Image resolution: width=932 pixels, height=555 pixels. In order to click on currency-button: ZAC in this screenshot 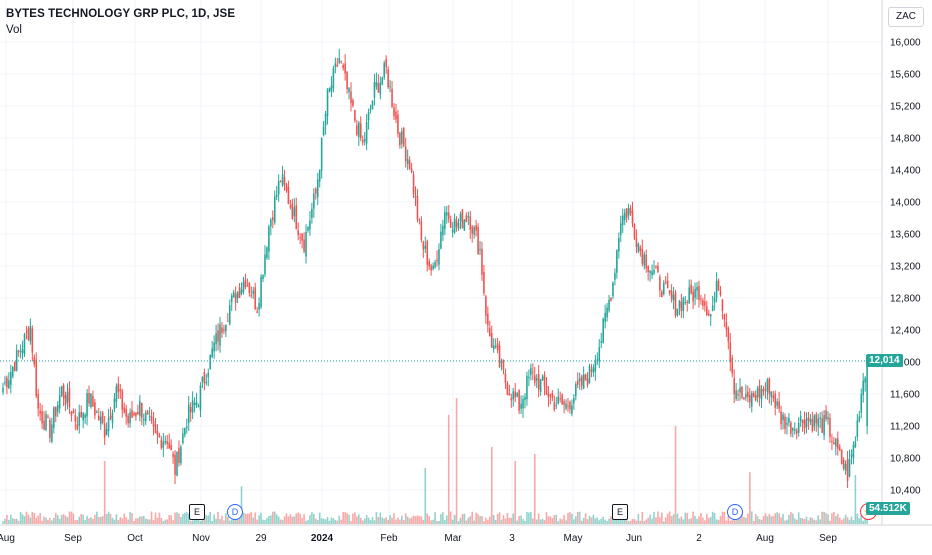, I will do `click(906, 17)`.